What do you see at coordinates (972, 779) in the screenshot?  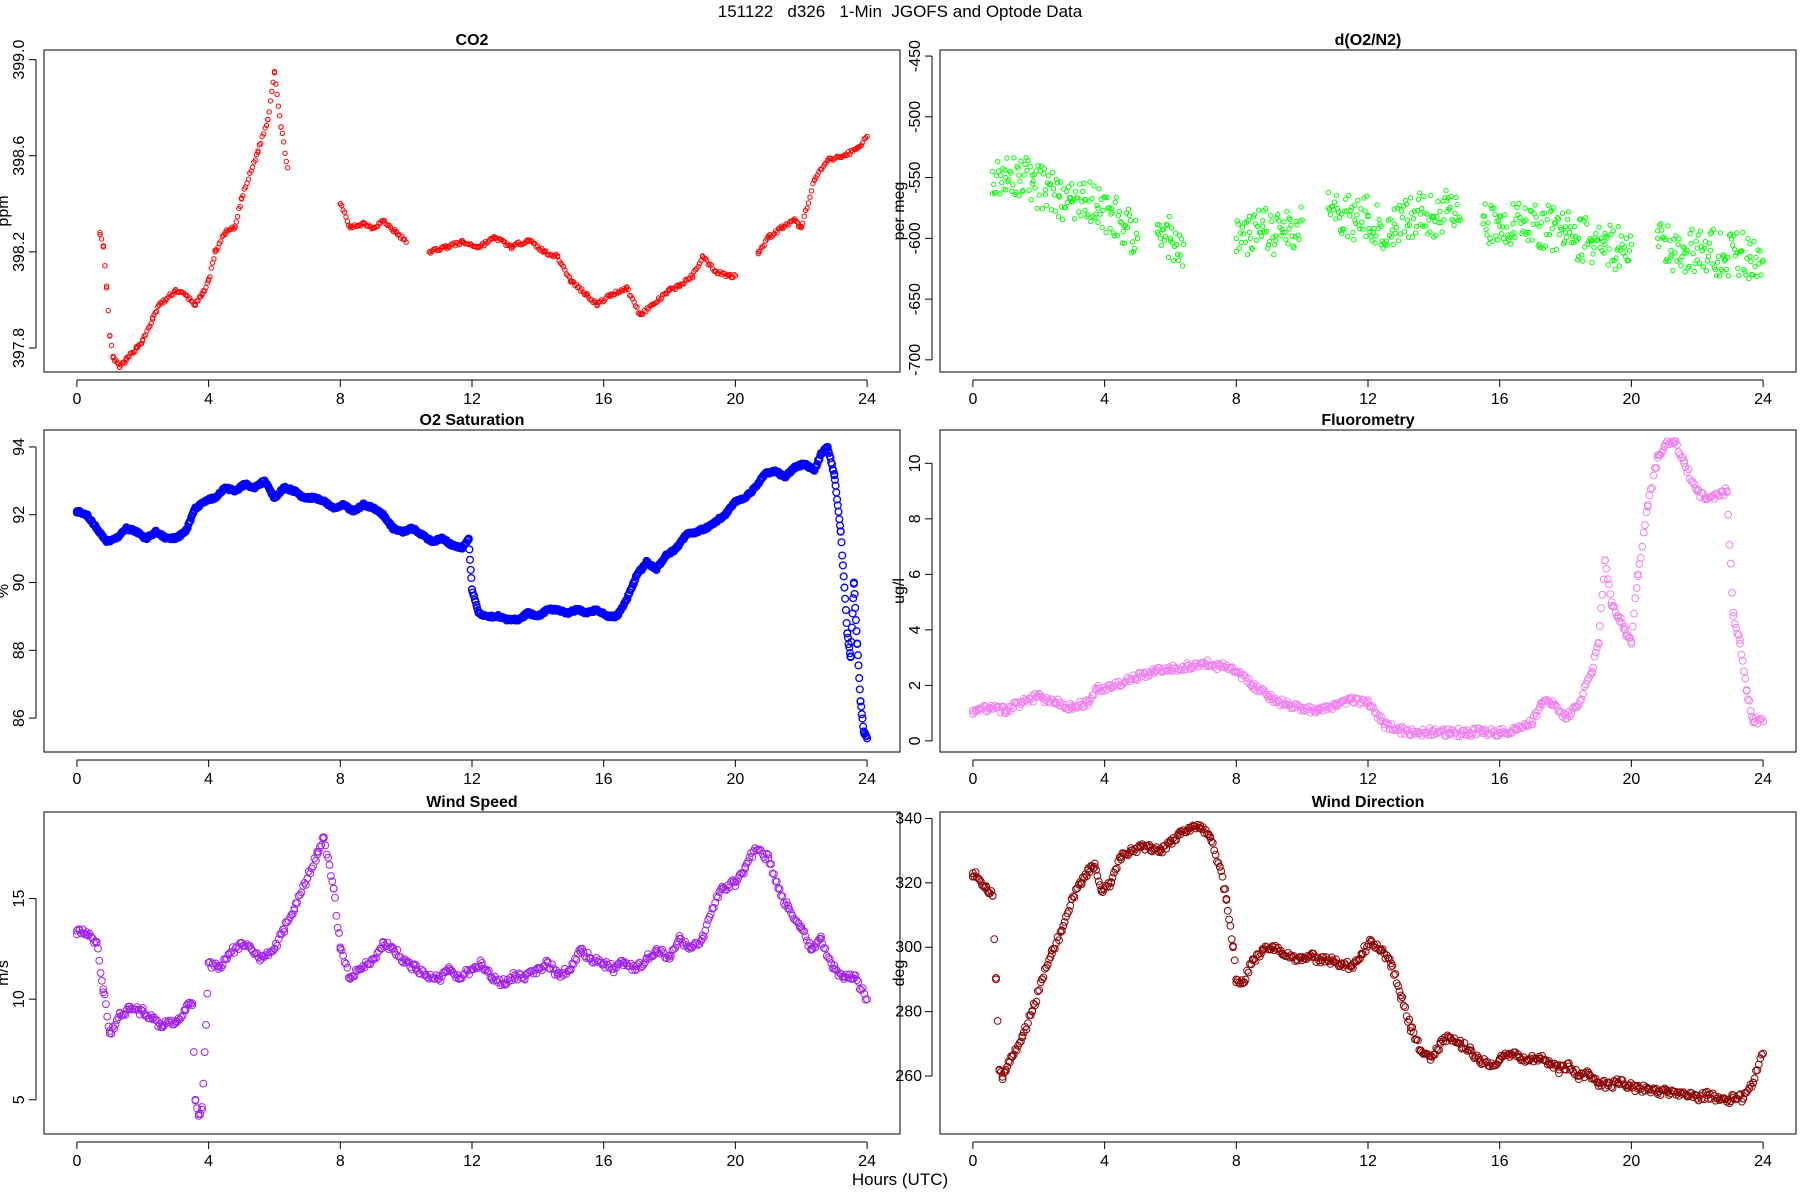 I see `x-tick-label: 0` at bounding box center [972, 779].